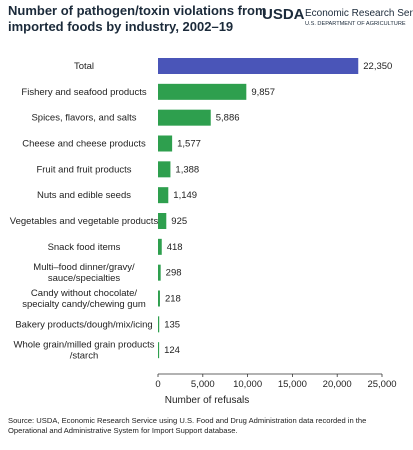 This screenshot has width=413, height=450. Describe the element at coordinates (175, 246) in the screenshot. I see `value-label: 418` at that location.